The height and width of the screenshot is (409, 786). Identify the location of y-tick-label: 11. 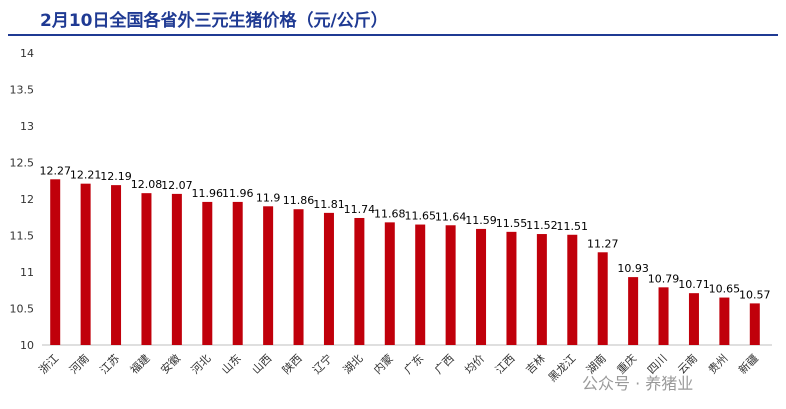
(27, 272).